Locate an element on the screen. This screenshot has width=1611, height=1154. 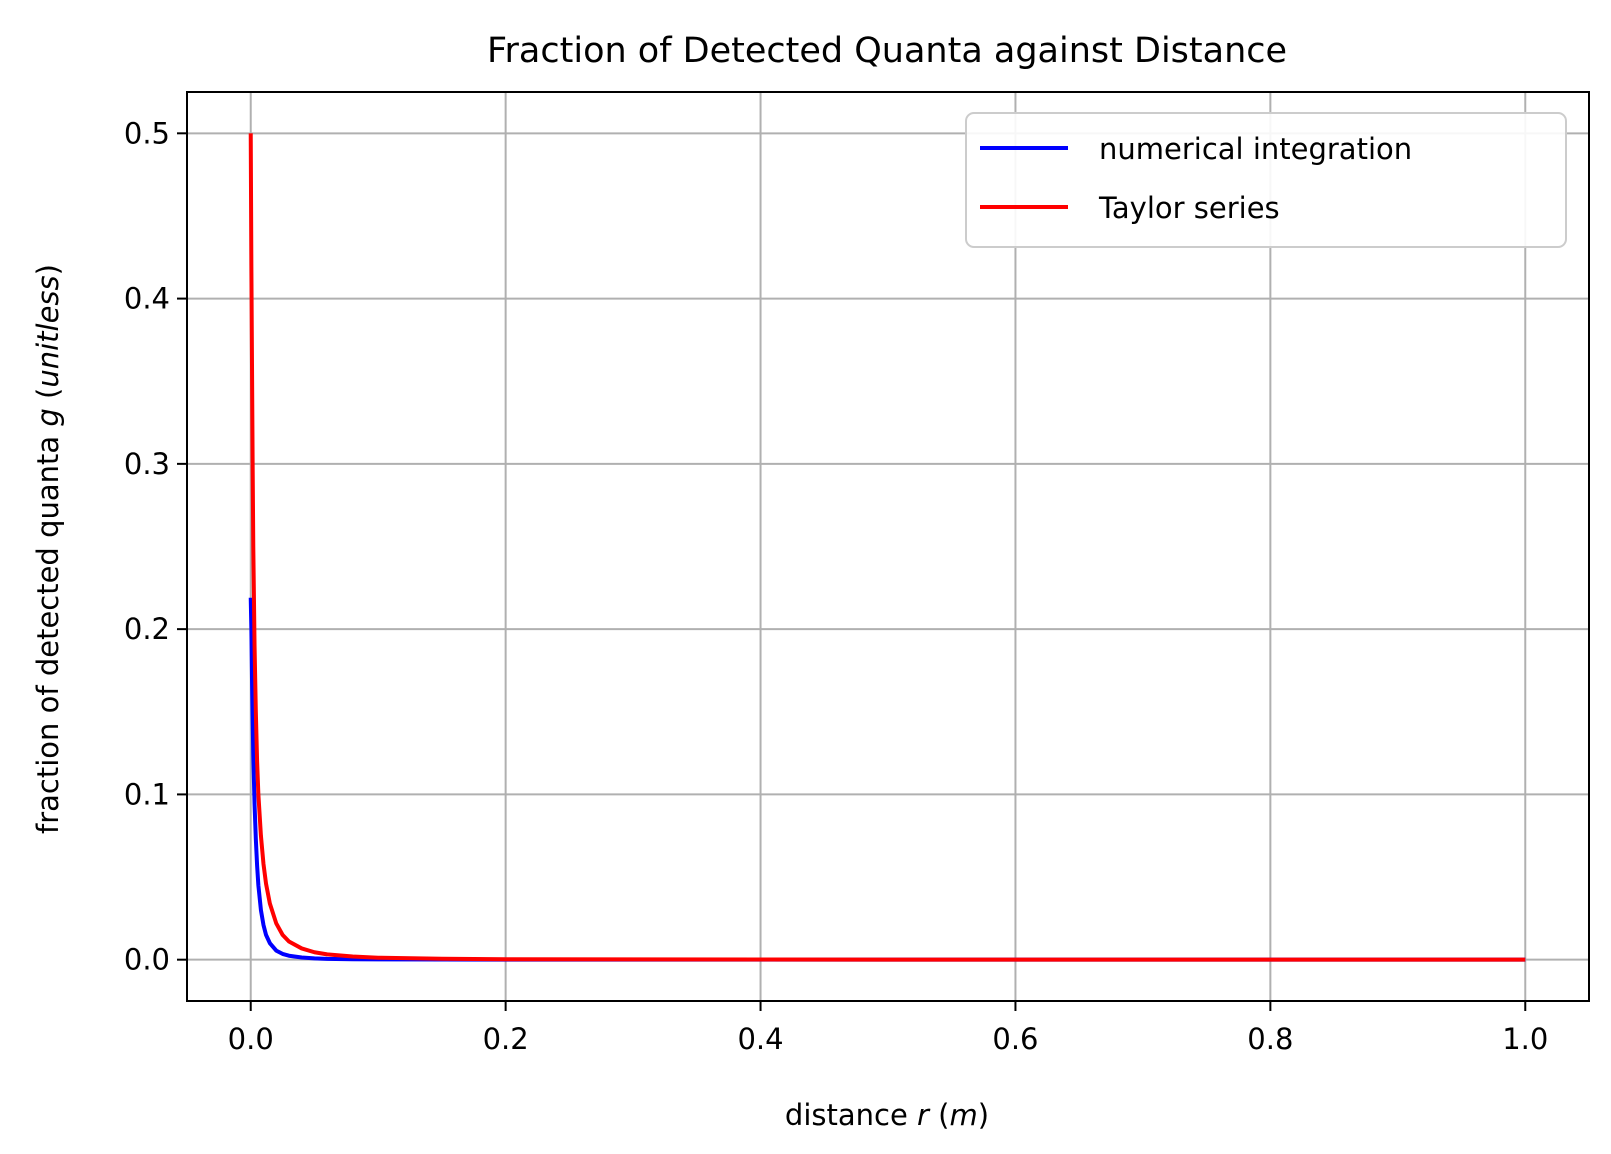
y-axis-label-prefix: fraction of detected quanta is located at coordinates (48, 630).